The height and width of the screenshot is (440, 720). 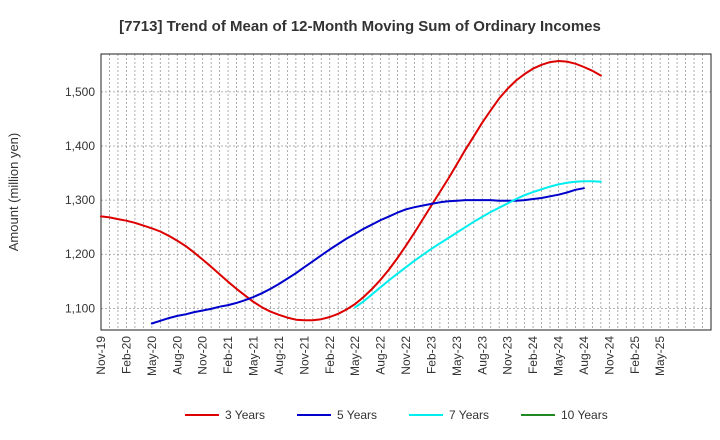 What do you see at coordinates (396, 415) in the screenshot?
I see `legend: 3 Years 5 Years 7 Years 10 Years` at bounding box center [396, 415].